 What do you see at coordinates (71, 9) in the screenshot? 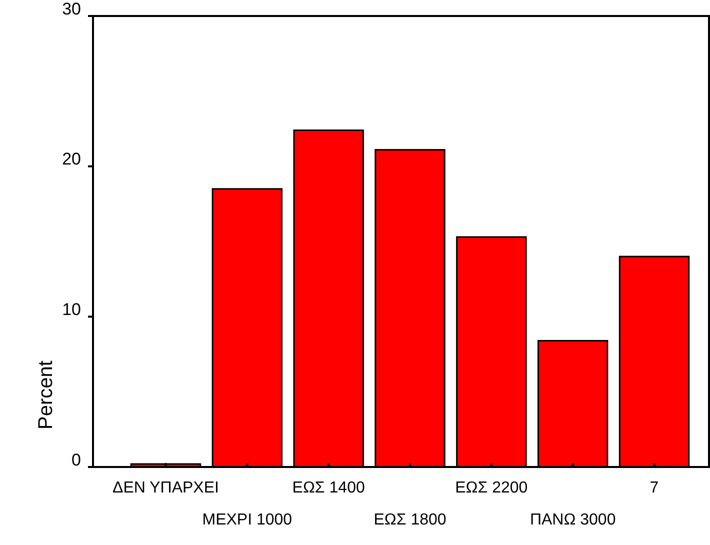
I see `y-tick-label: 30` at bounding box center [71, 9].